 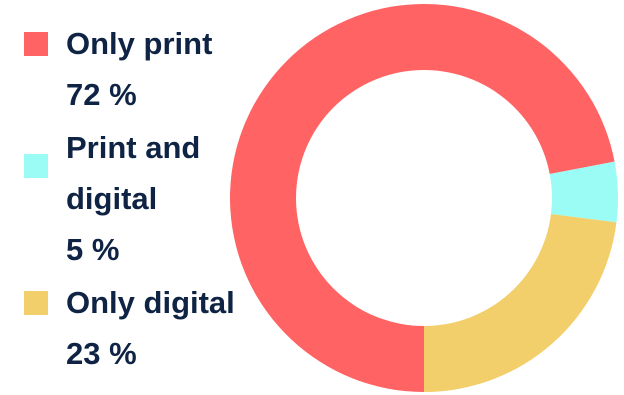 I want to click on legend-label: Print and digital, so click(x=133, y=173).